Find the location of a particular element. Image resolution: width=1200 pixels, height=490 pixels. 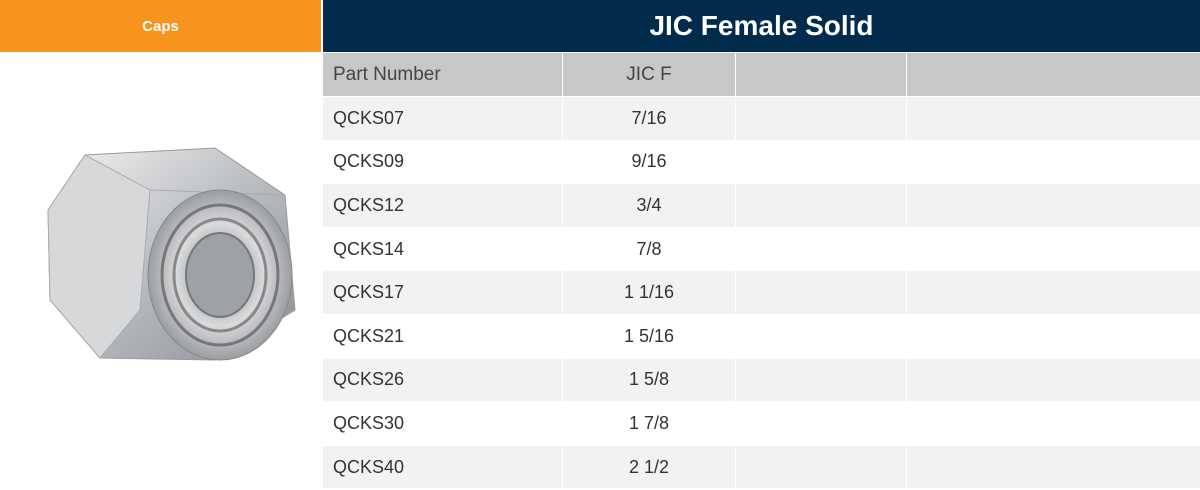

table-cell: 7/16 is located at coordinates (649, 118).